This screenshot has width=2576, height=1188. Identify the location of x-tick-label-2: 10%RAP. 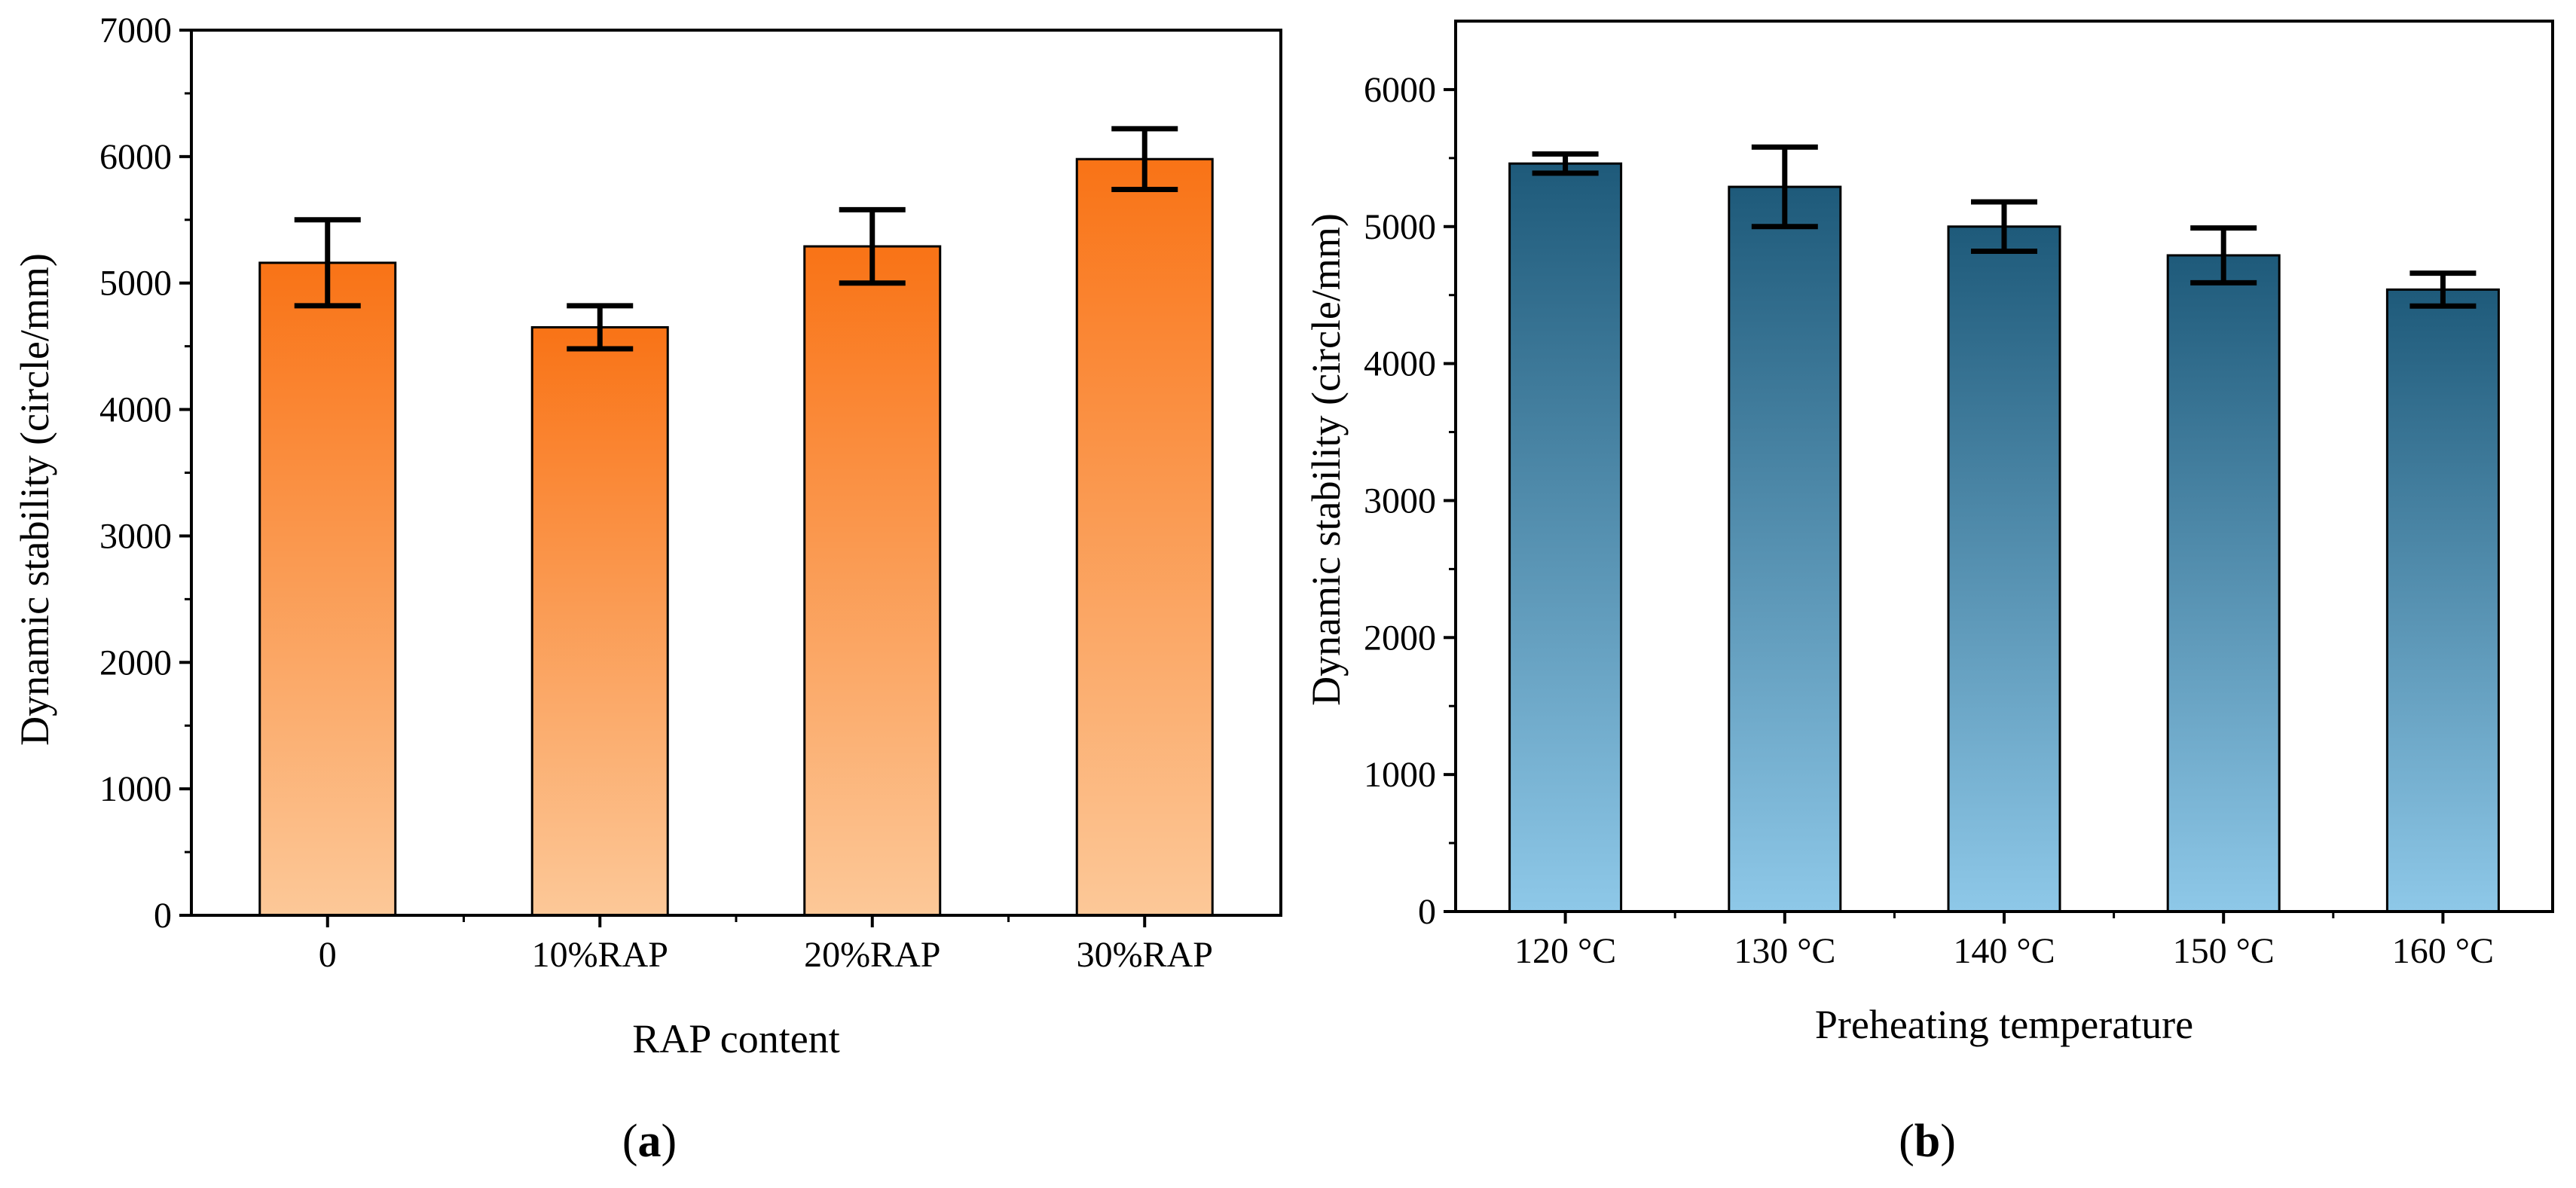
(600, 955).